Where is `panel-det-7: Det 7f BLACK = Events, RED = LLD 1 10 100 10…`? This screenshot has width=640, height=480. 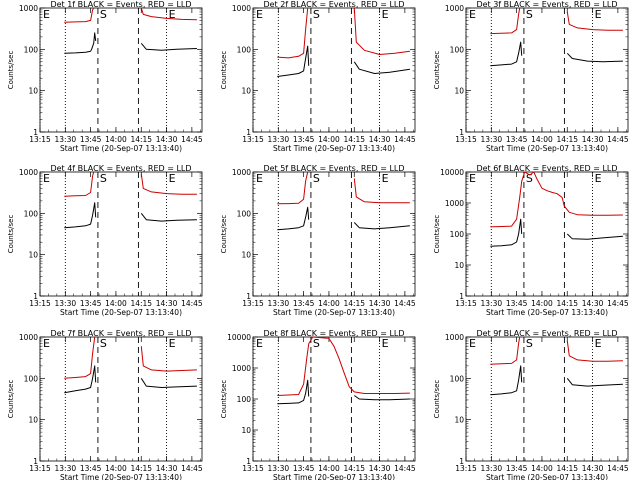
panel-det-7: Det 7f BLACK = Events, RED = LLD 1 10 100 10… is located at coordinates (105, 404).